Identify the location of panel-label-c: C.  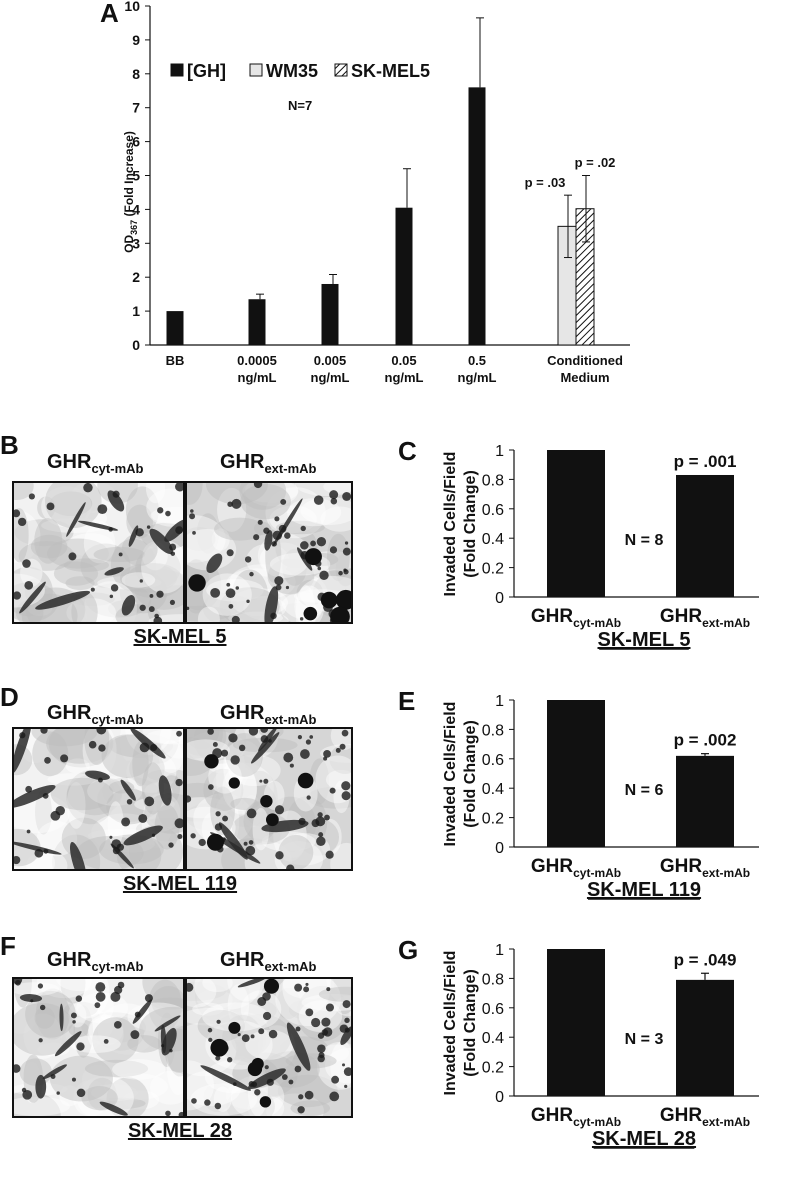
(407, 451).